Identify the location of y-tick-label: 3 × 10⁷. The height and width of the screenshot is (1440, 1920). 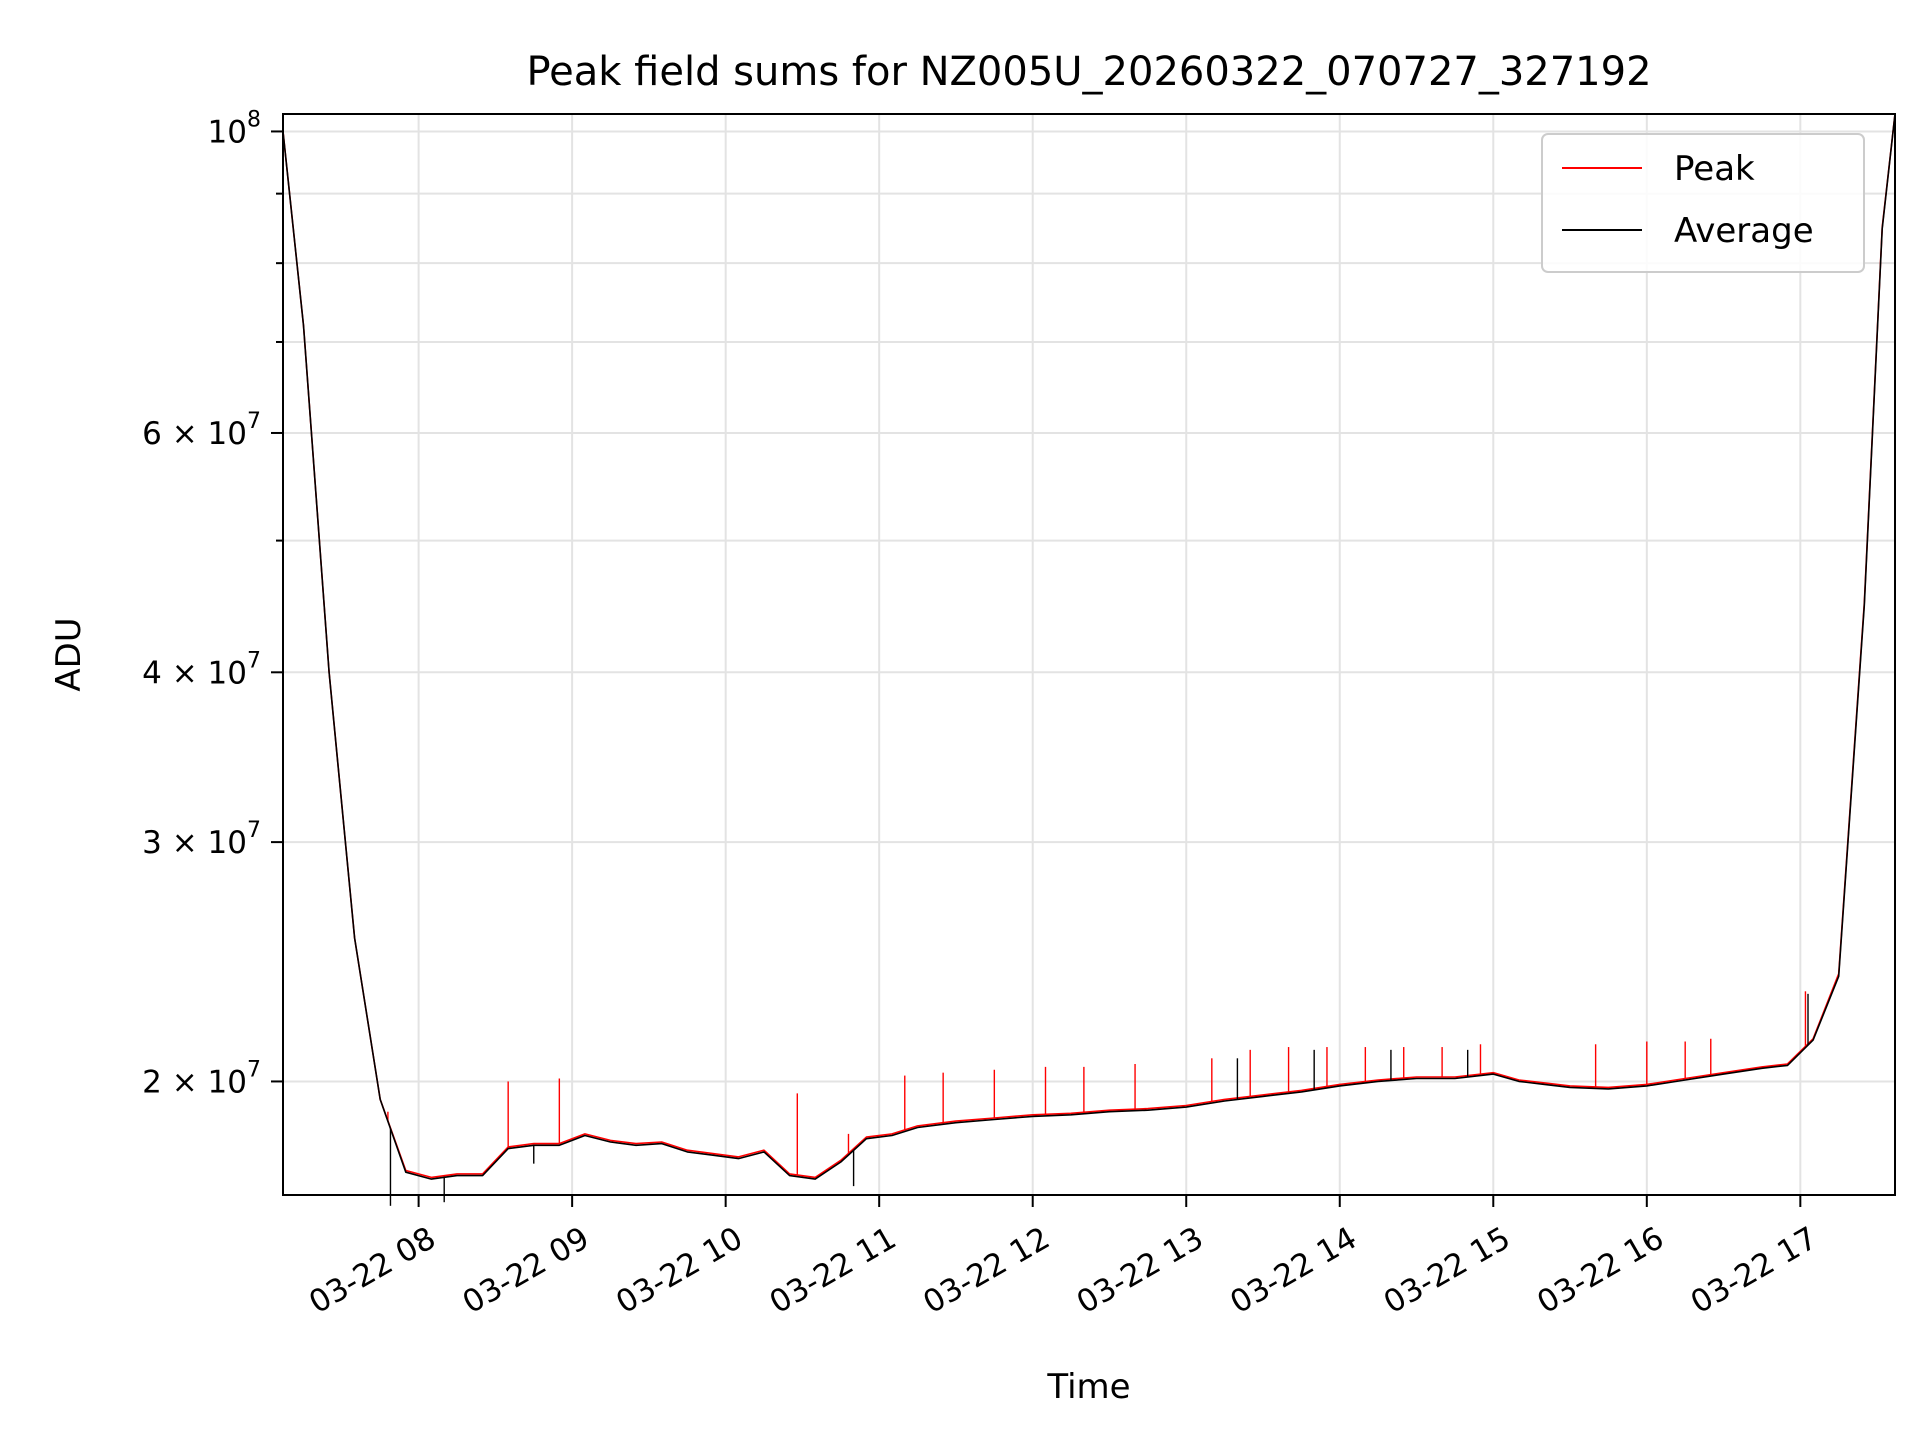
(201, 839).